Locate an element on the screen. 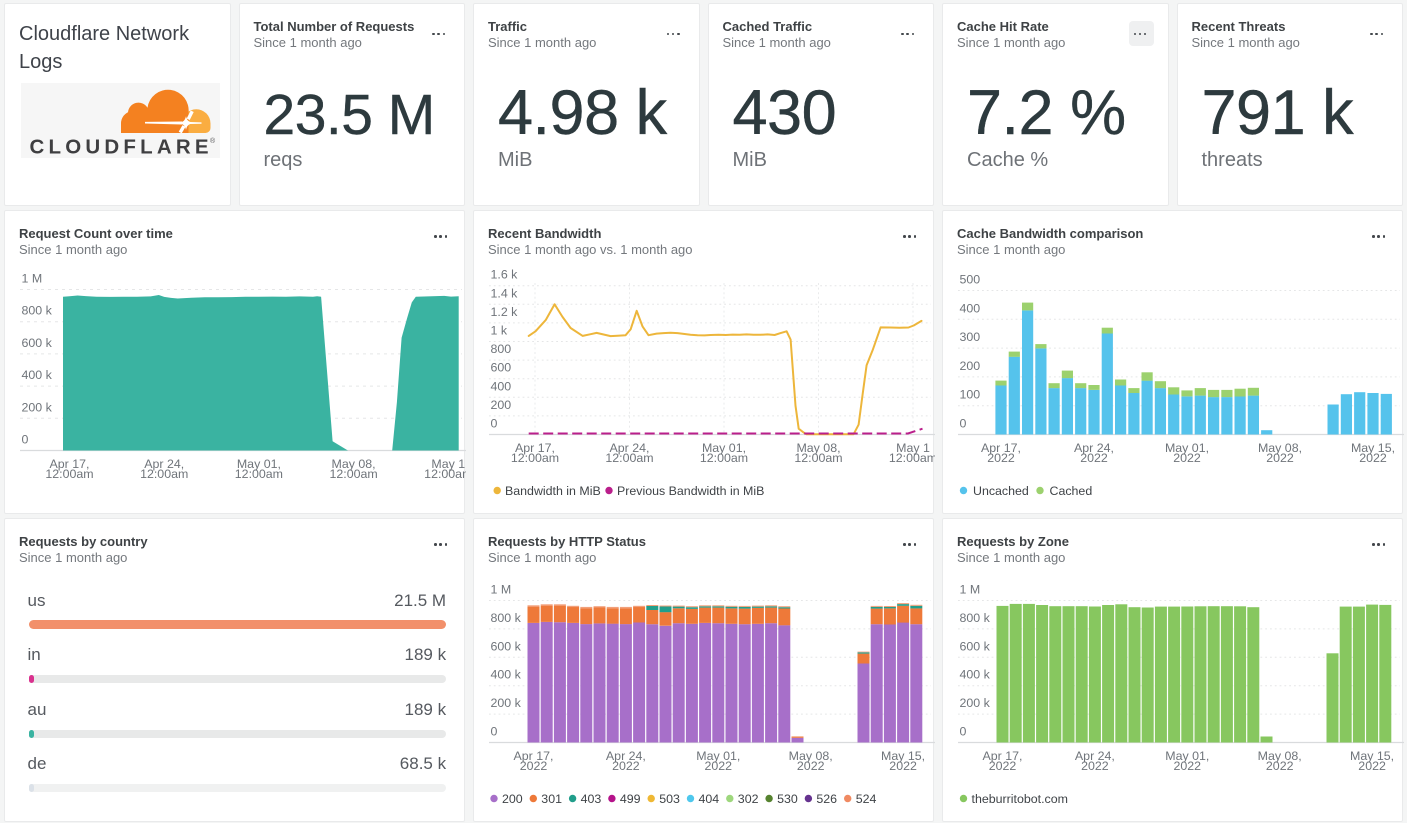 The width and height of the screenshot is (1407, 823). svg-text: 1 k is located at coordinates (499, 330).